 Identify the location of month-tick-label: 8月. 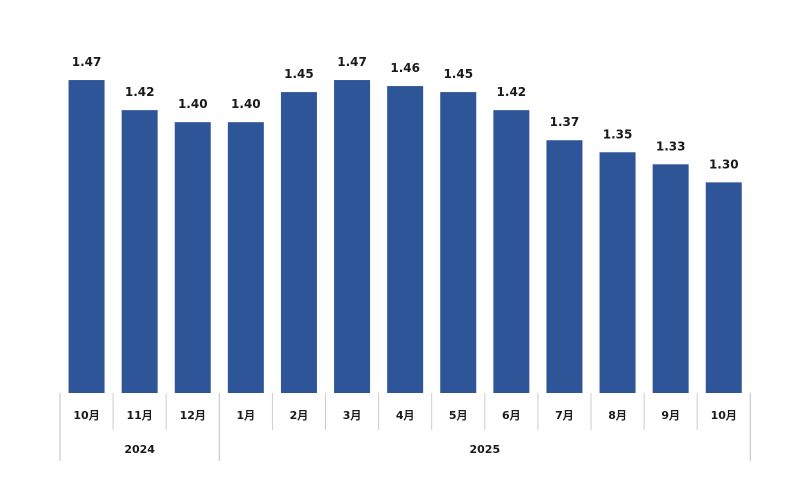
(617, 415).